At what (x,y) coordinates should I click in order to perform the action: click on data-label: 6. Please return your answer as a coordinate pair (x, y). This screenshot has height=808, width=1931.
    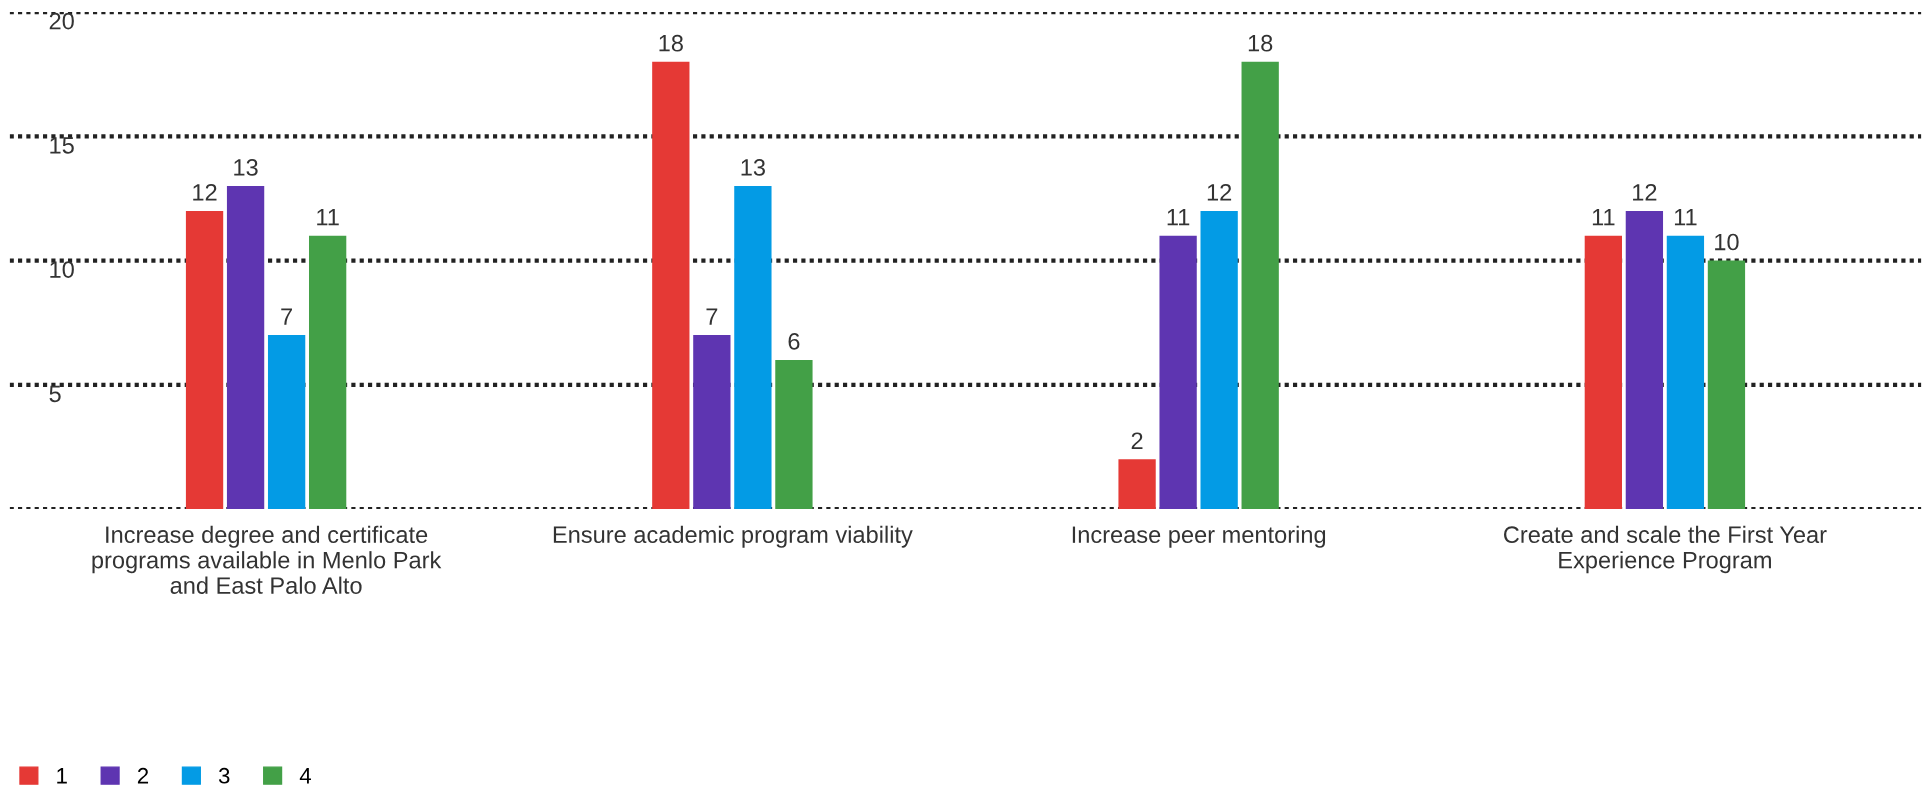
    Looking at the image, I should click on (794, 341).